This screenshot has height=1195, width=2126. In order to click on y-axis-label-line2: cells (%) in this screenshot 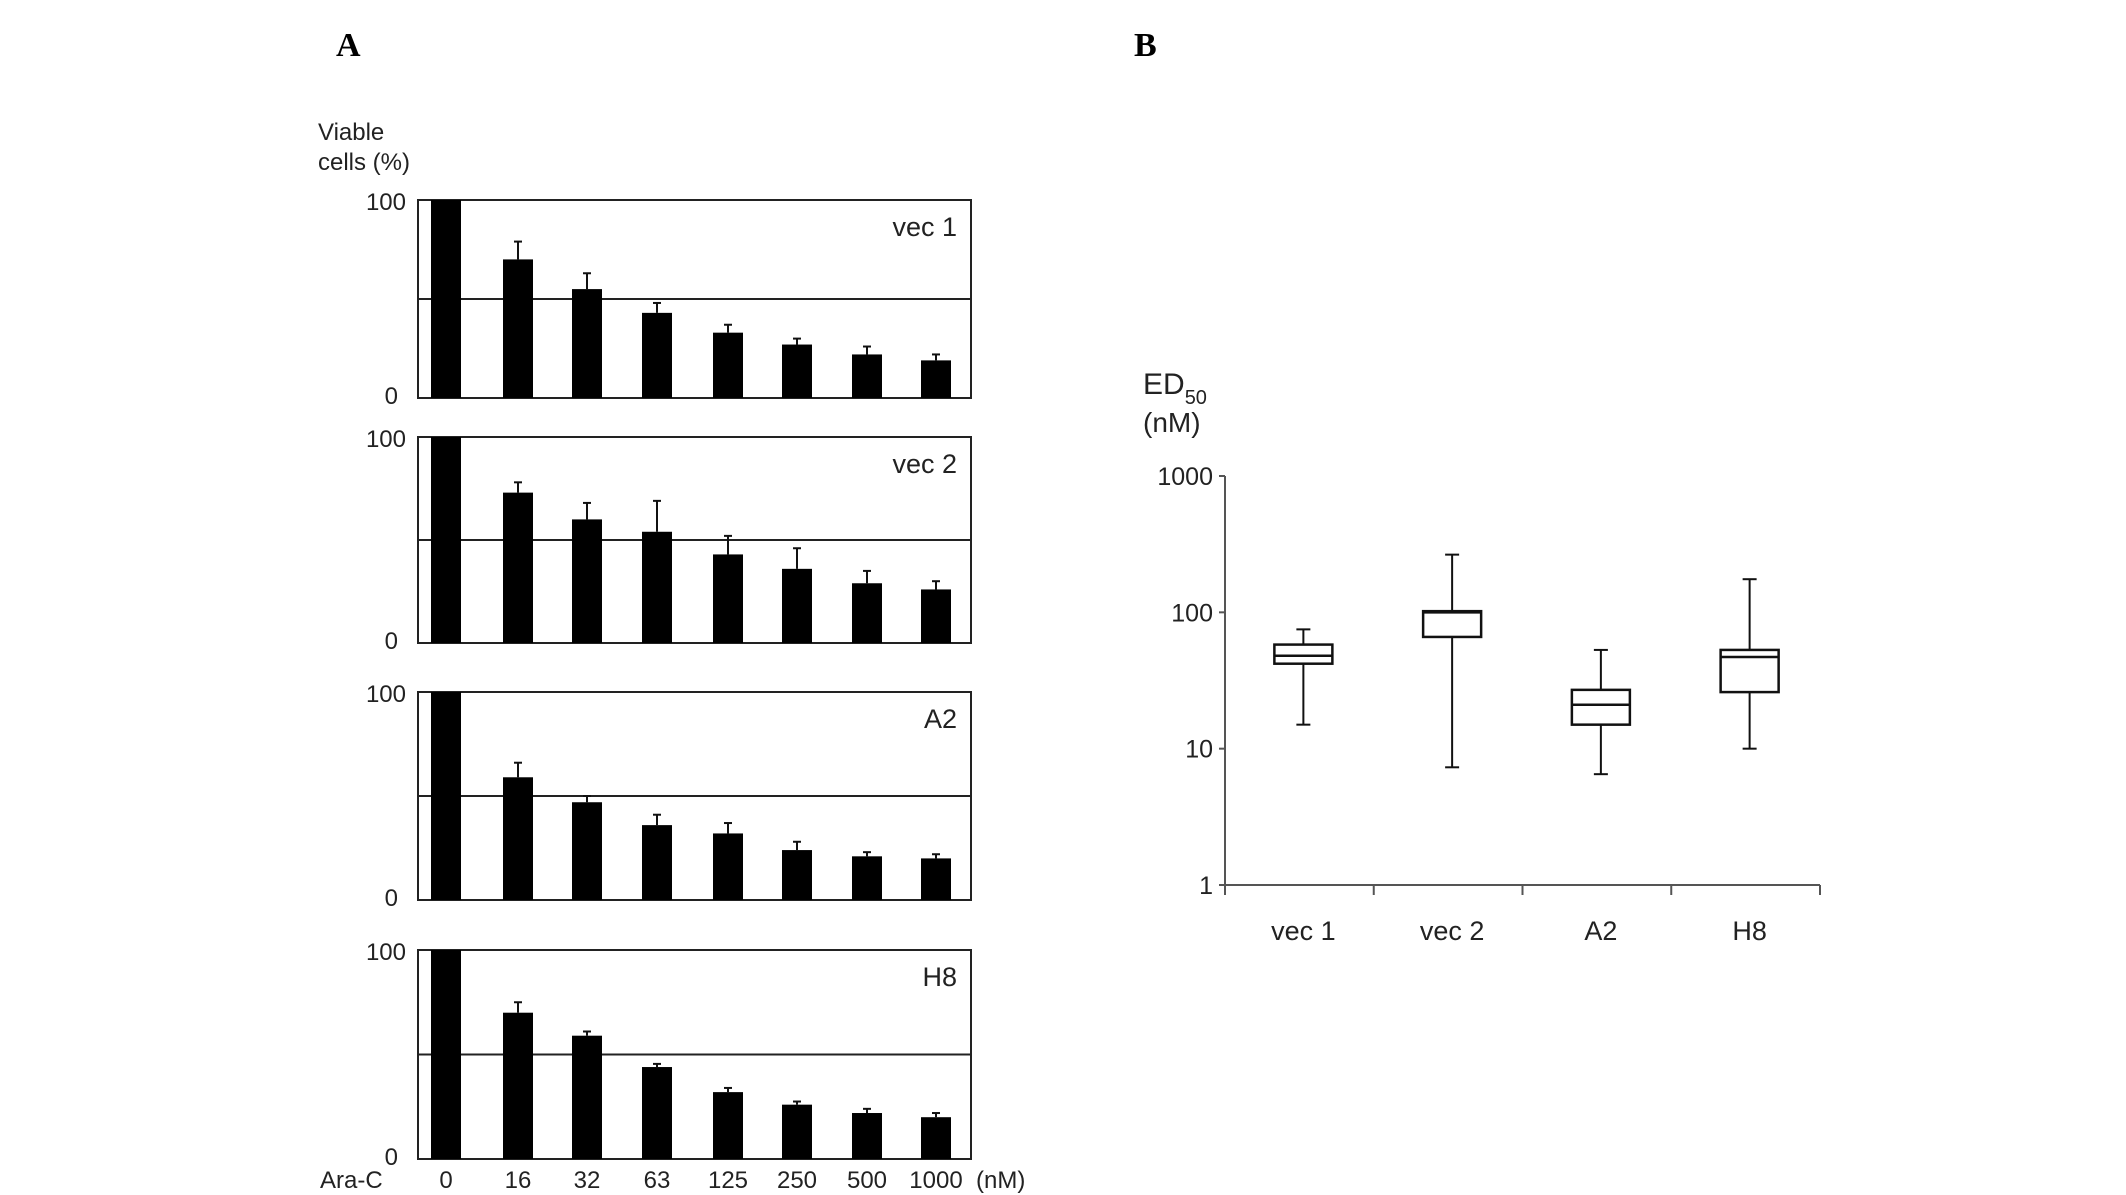, I will do `click(364, 162)`.